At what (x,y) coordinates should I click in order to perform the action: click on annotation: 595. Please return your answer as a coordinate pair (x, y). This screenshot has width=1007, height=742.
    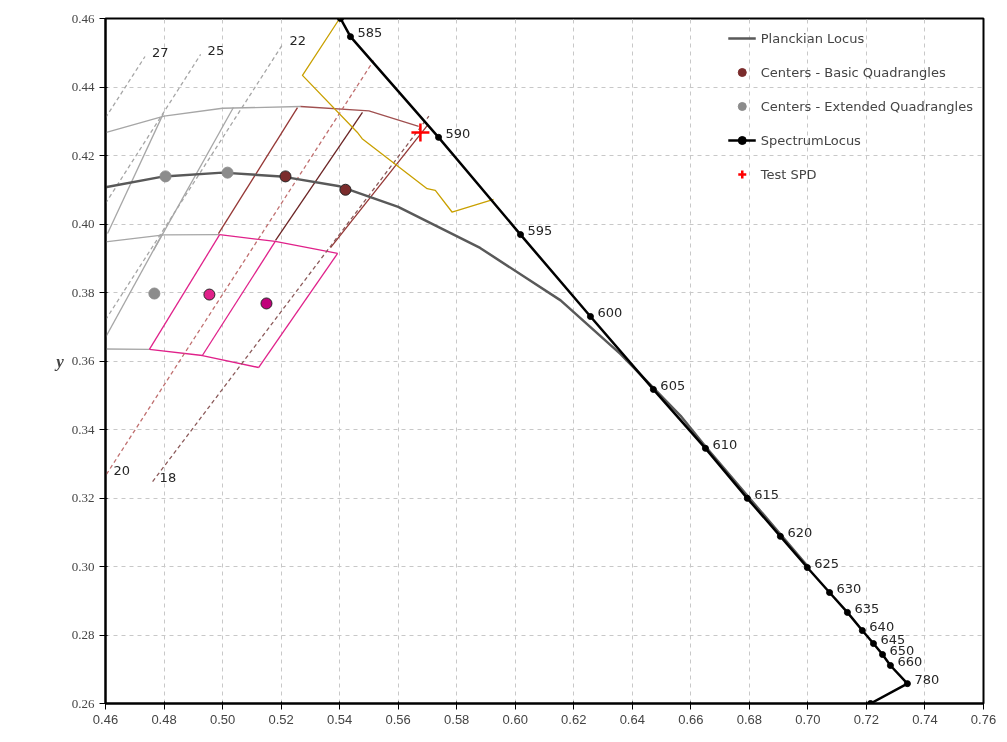
    Looking at the image, I should click on (540, 231).